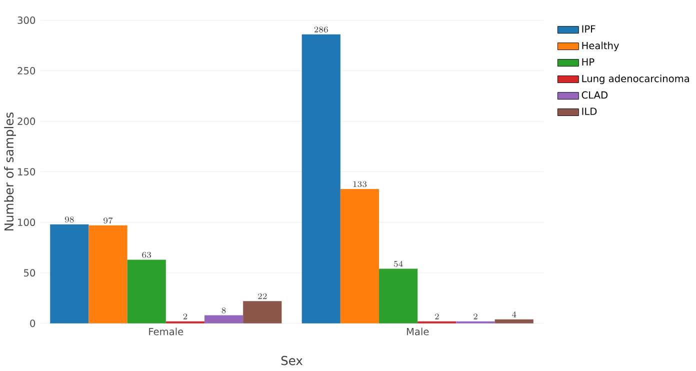  Describe the element at coordinates (514, 314) in the screenshot. I see `data-label: 4` at that location.